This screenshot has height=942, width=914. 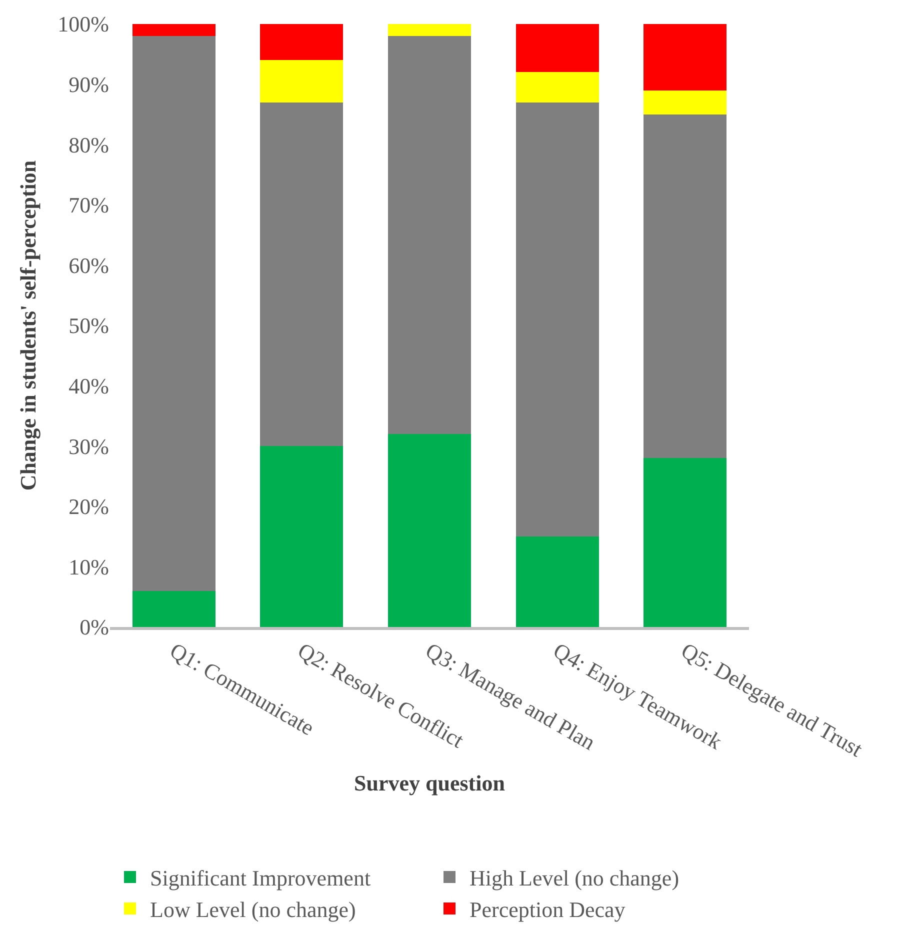 What do you see at coordinates (260, 878) in the screenshot?
I see `legend-label: Significant Improvement` at bounding box center [260, 878].